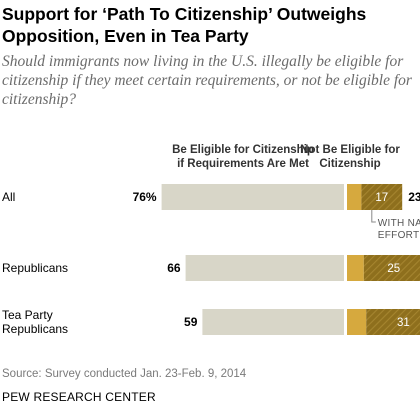  Describe the element at coordinates (403, 323) in the screenshot. I see `value-label-deport: 31` at that location.